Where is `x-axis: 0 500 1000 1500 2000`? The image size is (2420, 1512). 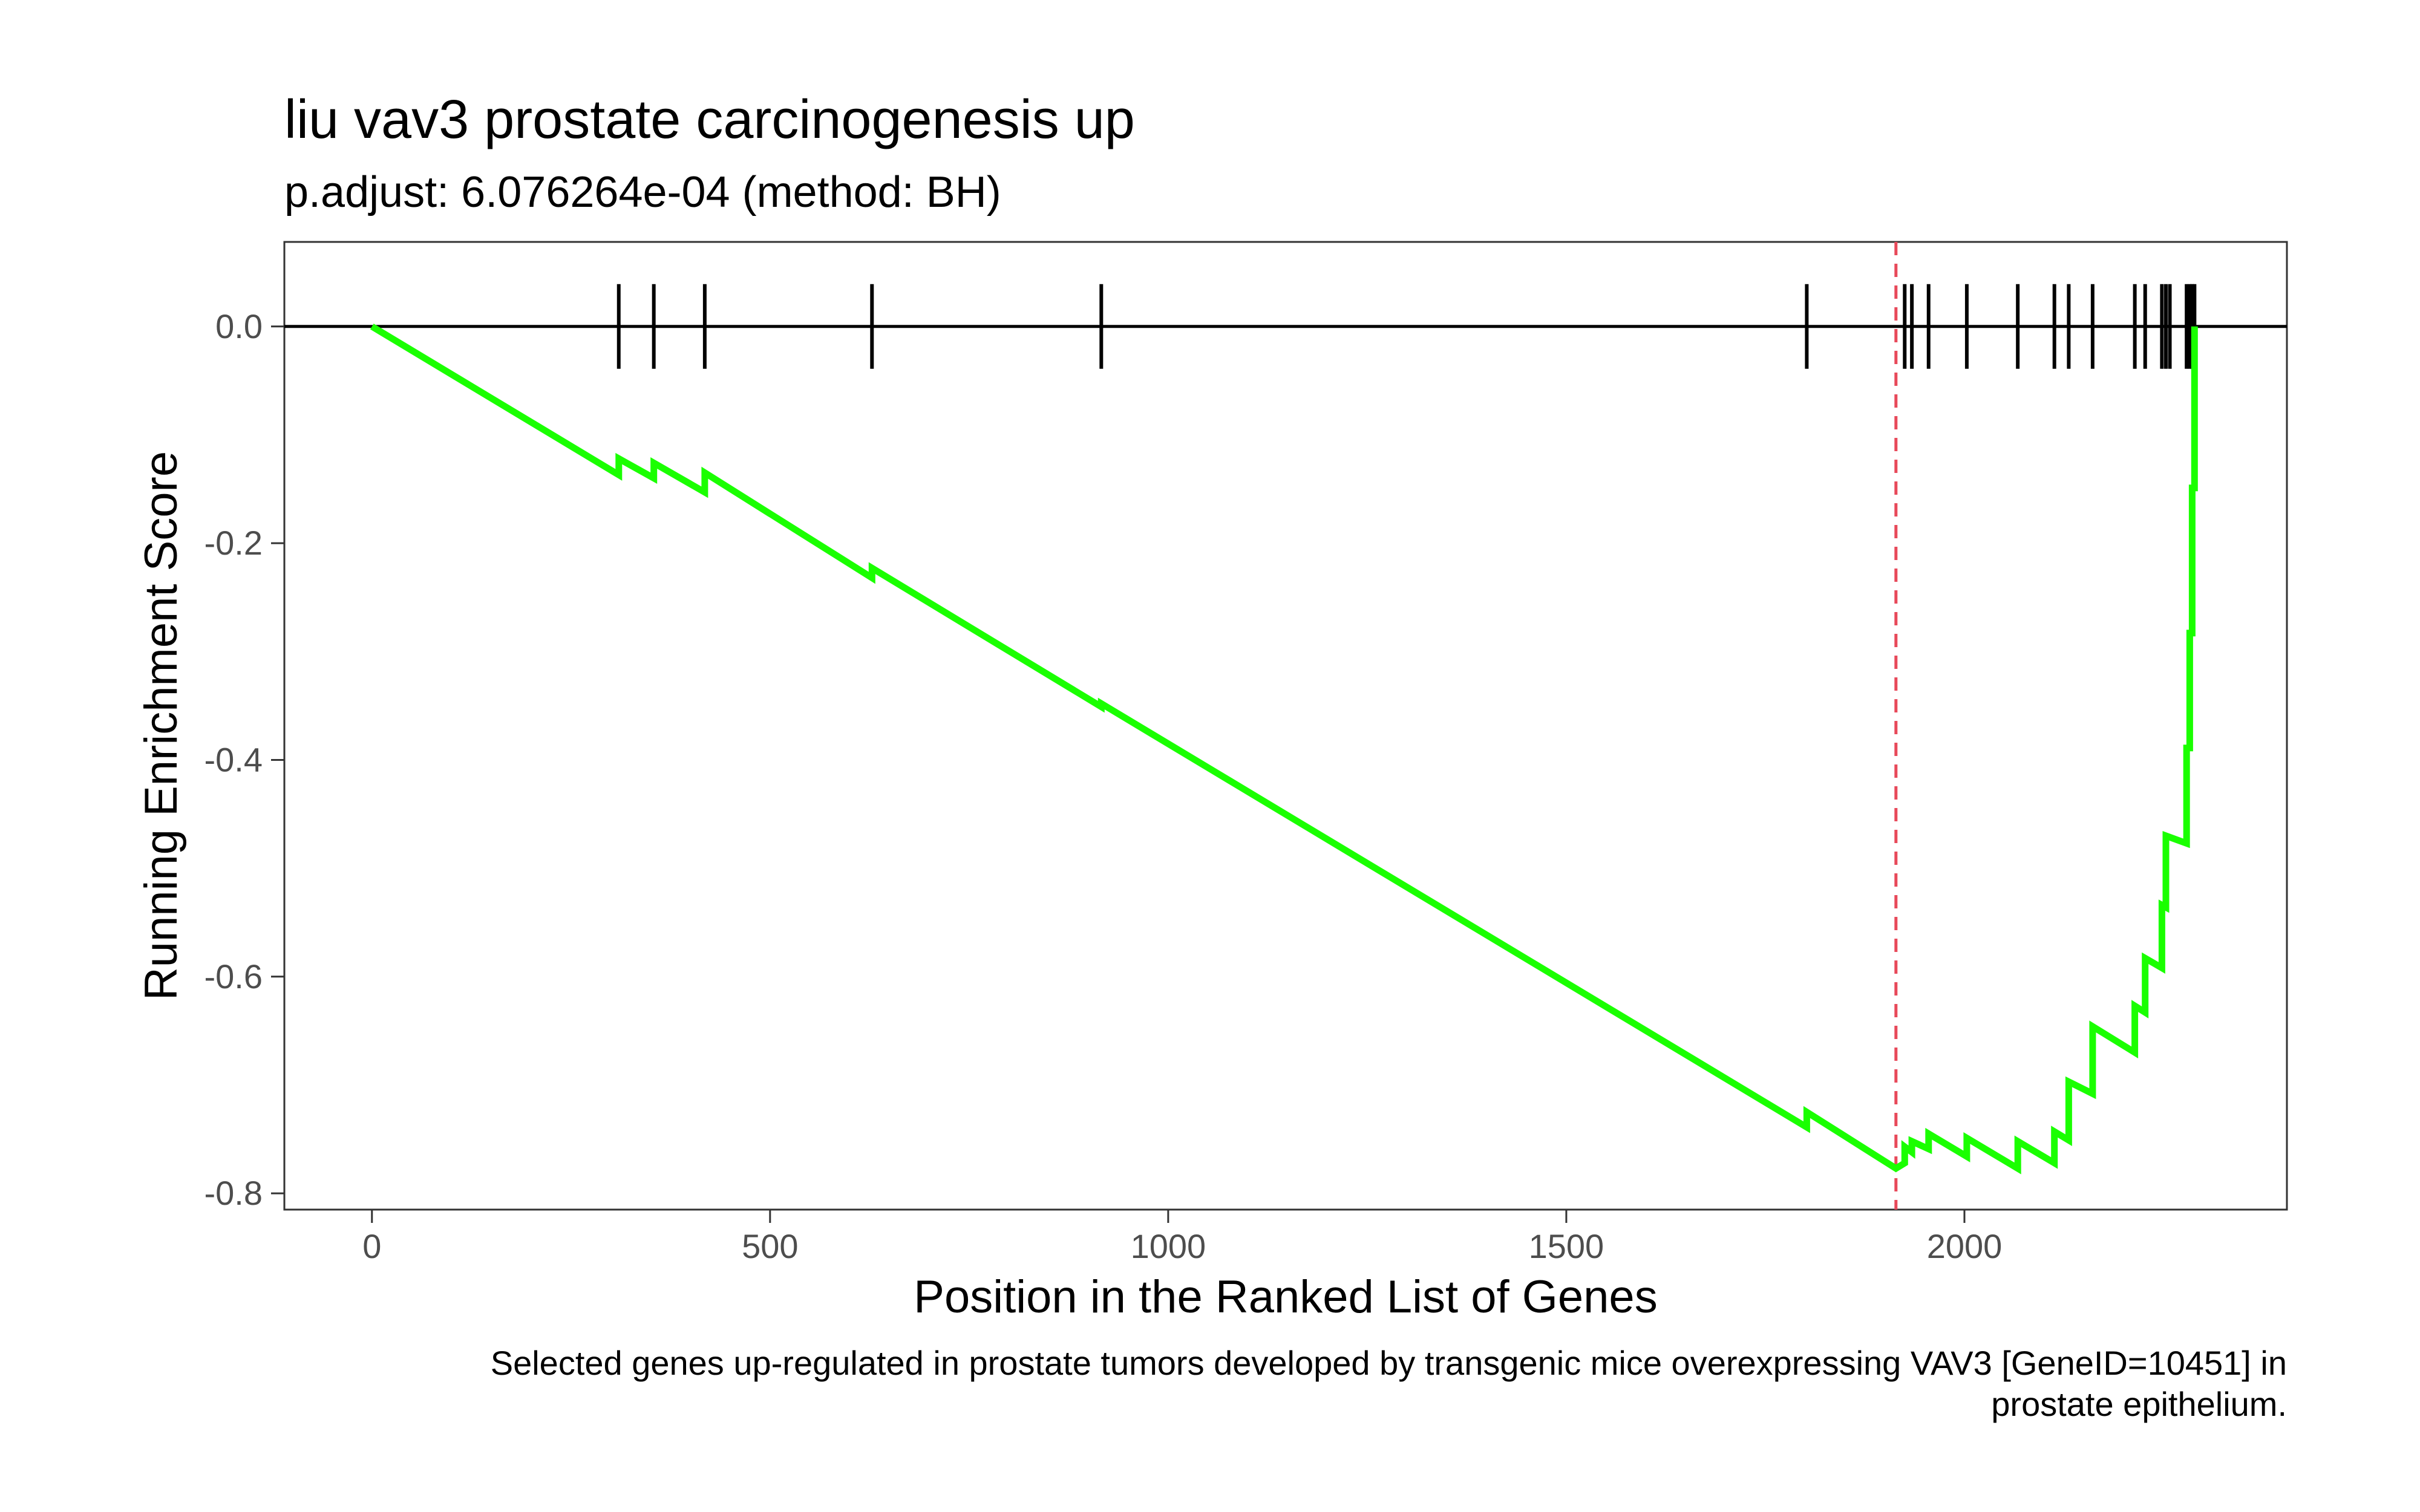 x-axis: 0 500 1000 1500 2000 is located at coordinates (1182, 1237).